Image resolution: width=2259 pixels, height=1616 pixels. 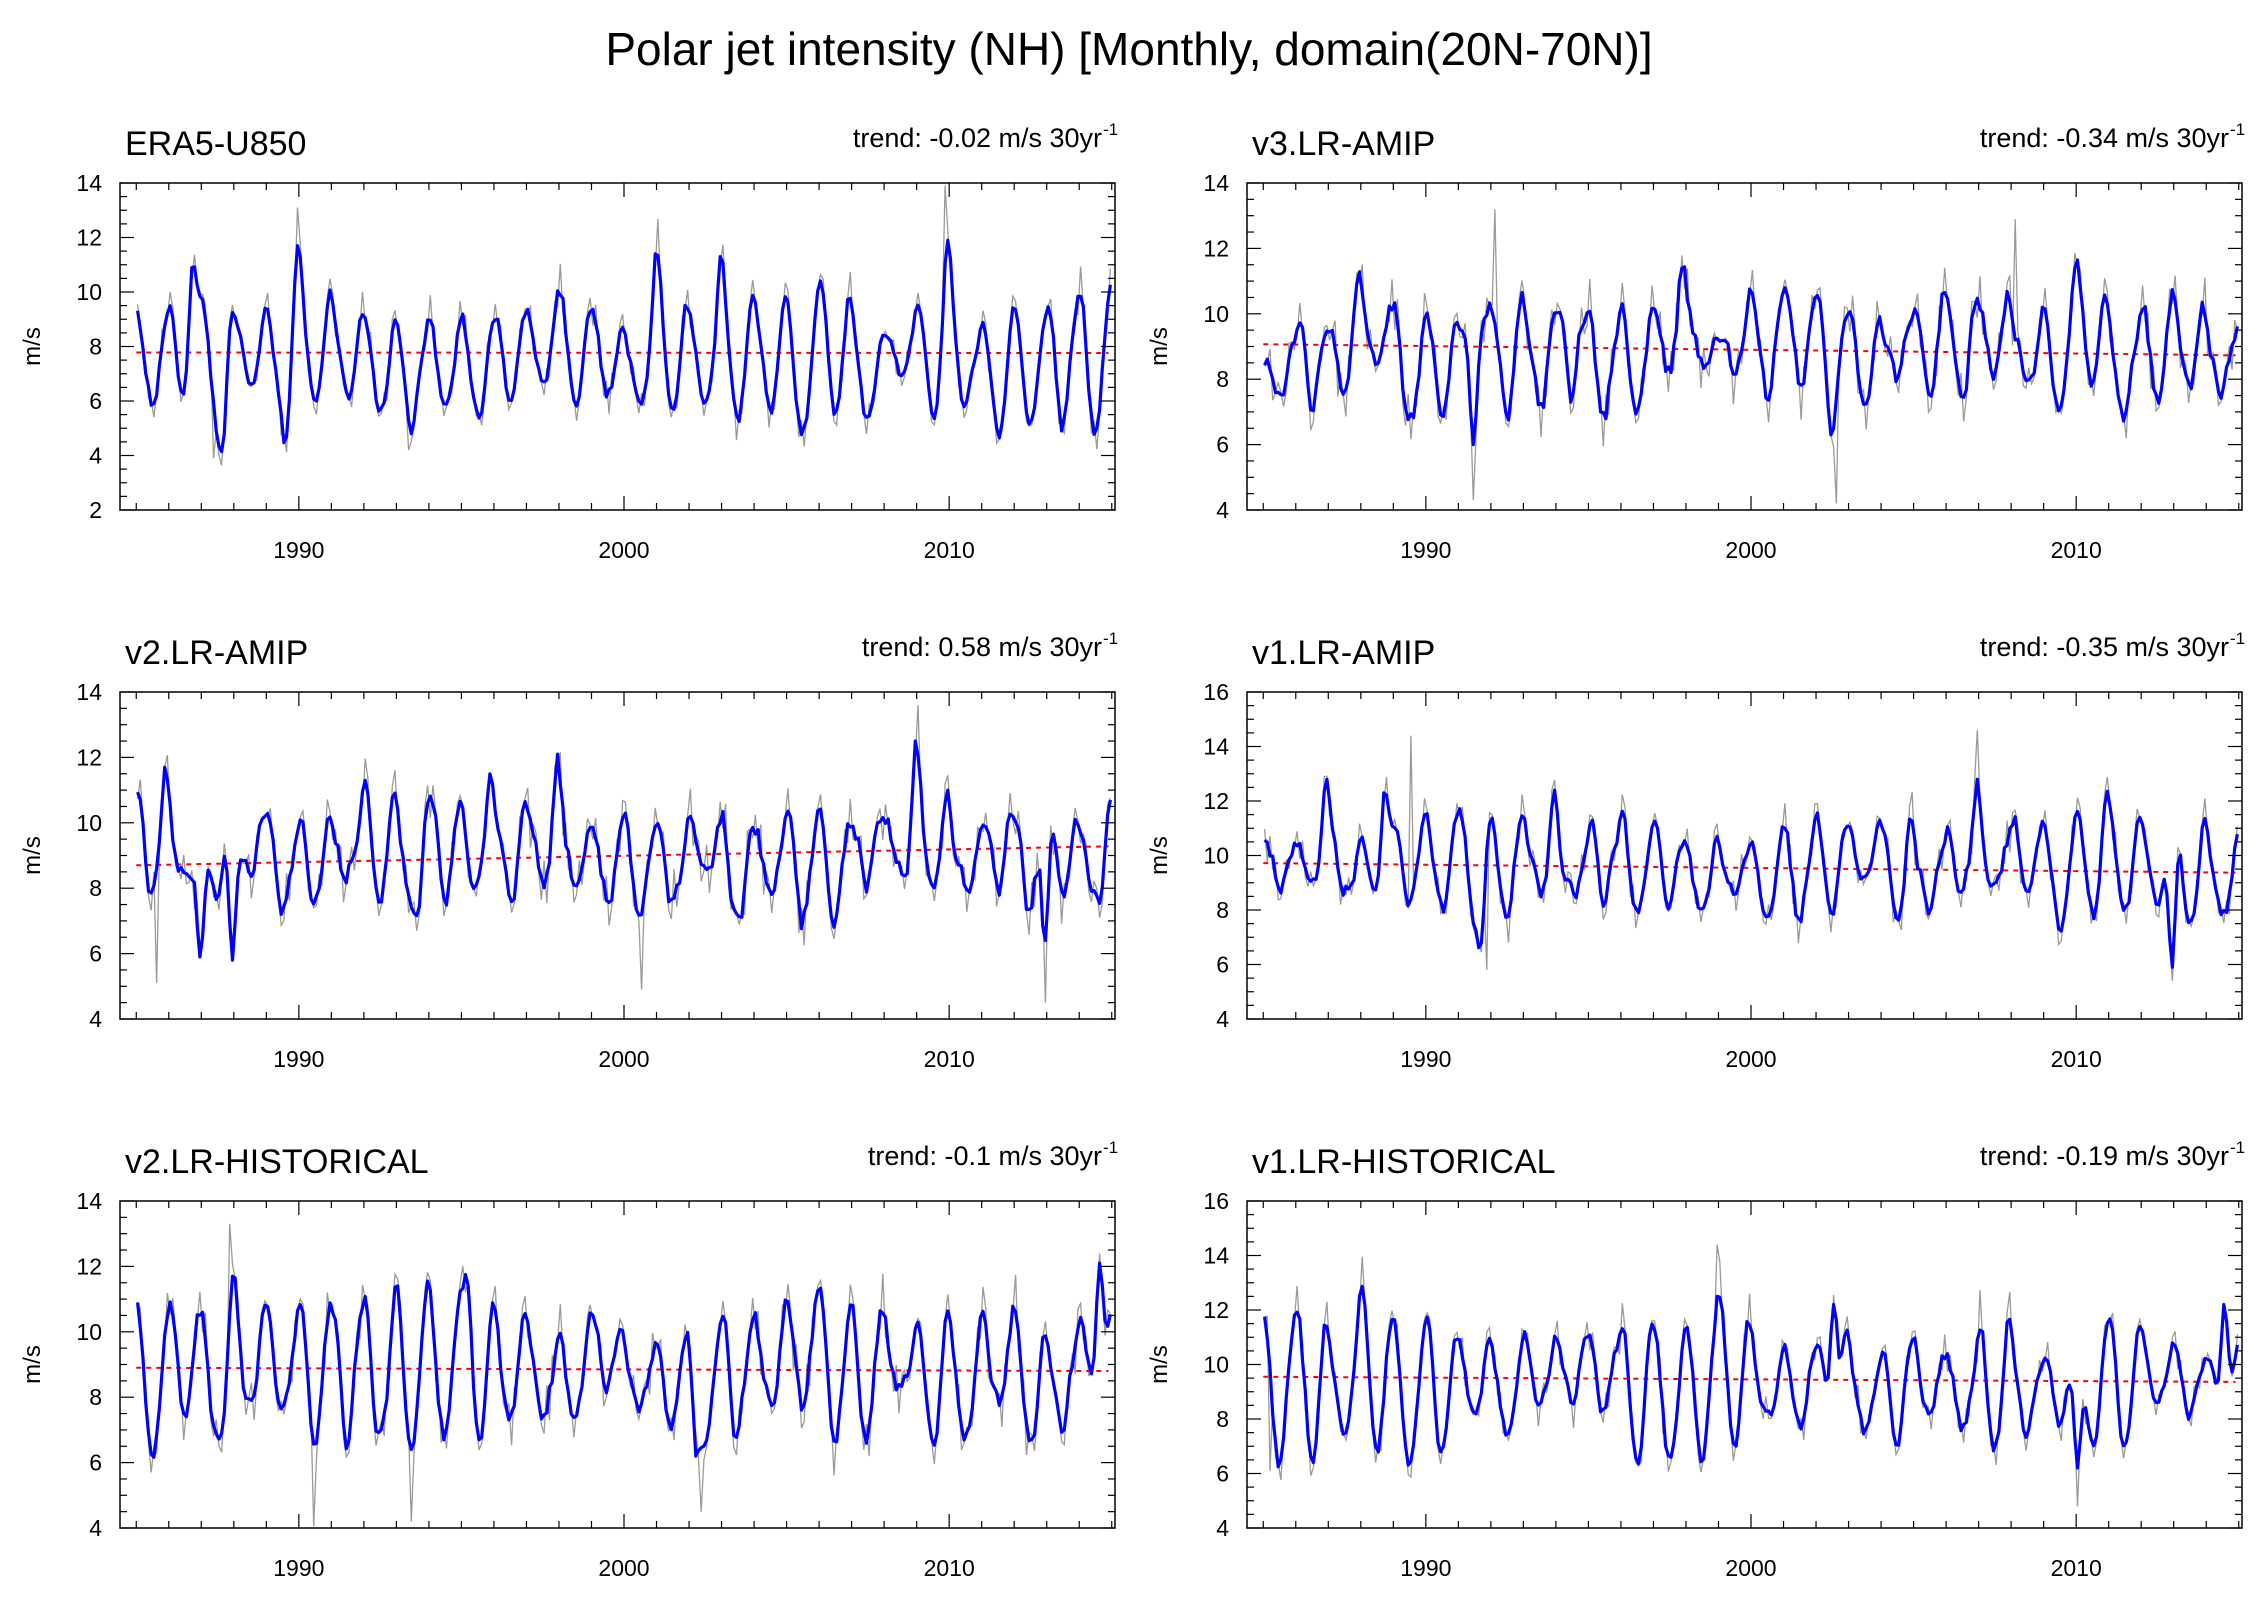 What do you see at coordinates (216, 653) in the screenshot?
I see `panel-title: v2.LR-AMIP` at bounding box center [216, 653].